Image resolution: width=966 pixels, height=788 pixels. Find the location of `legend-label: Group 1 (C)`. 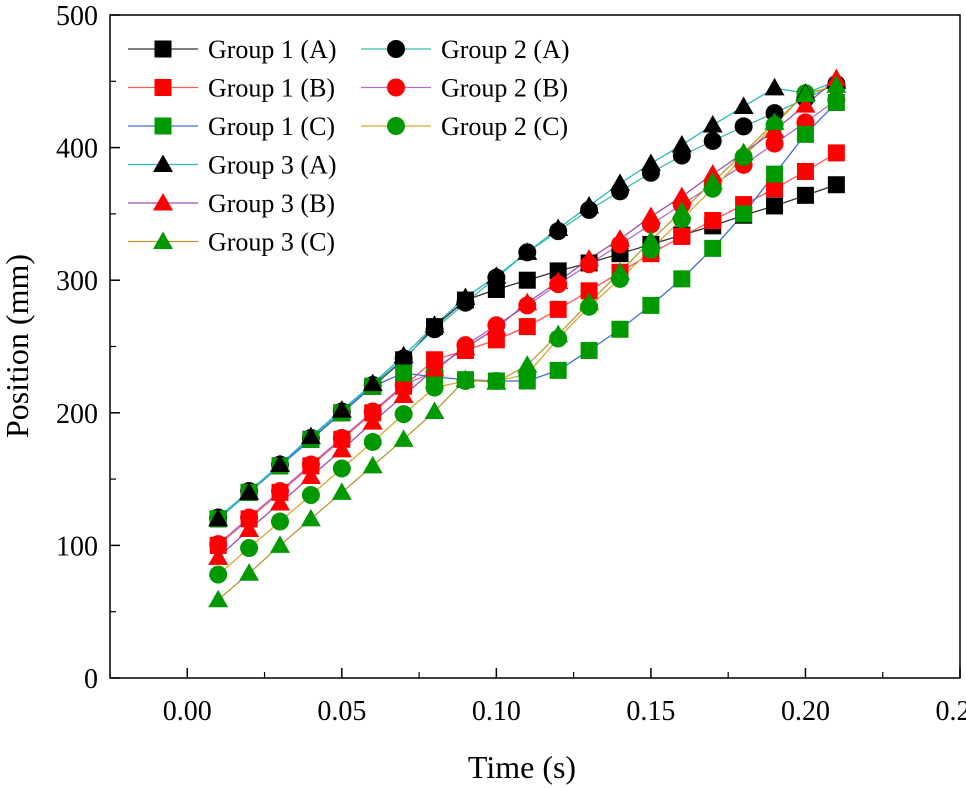

legend-label: Group 1 (C) is located at coordinates (271, 126).